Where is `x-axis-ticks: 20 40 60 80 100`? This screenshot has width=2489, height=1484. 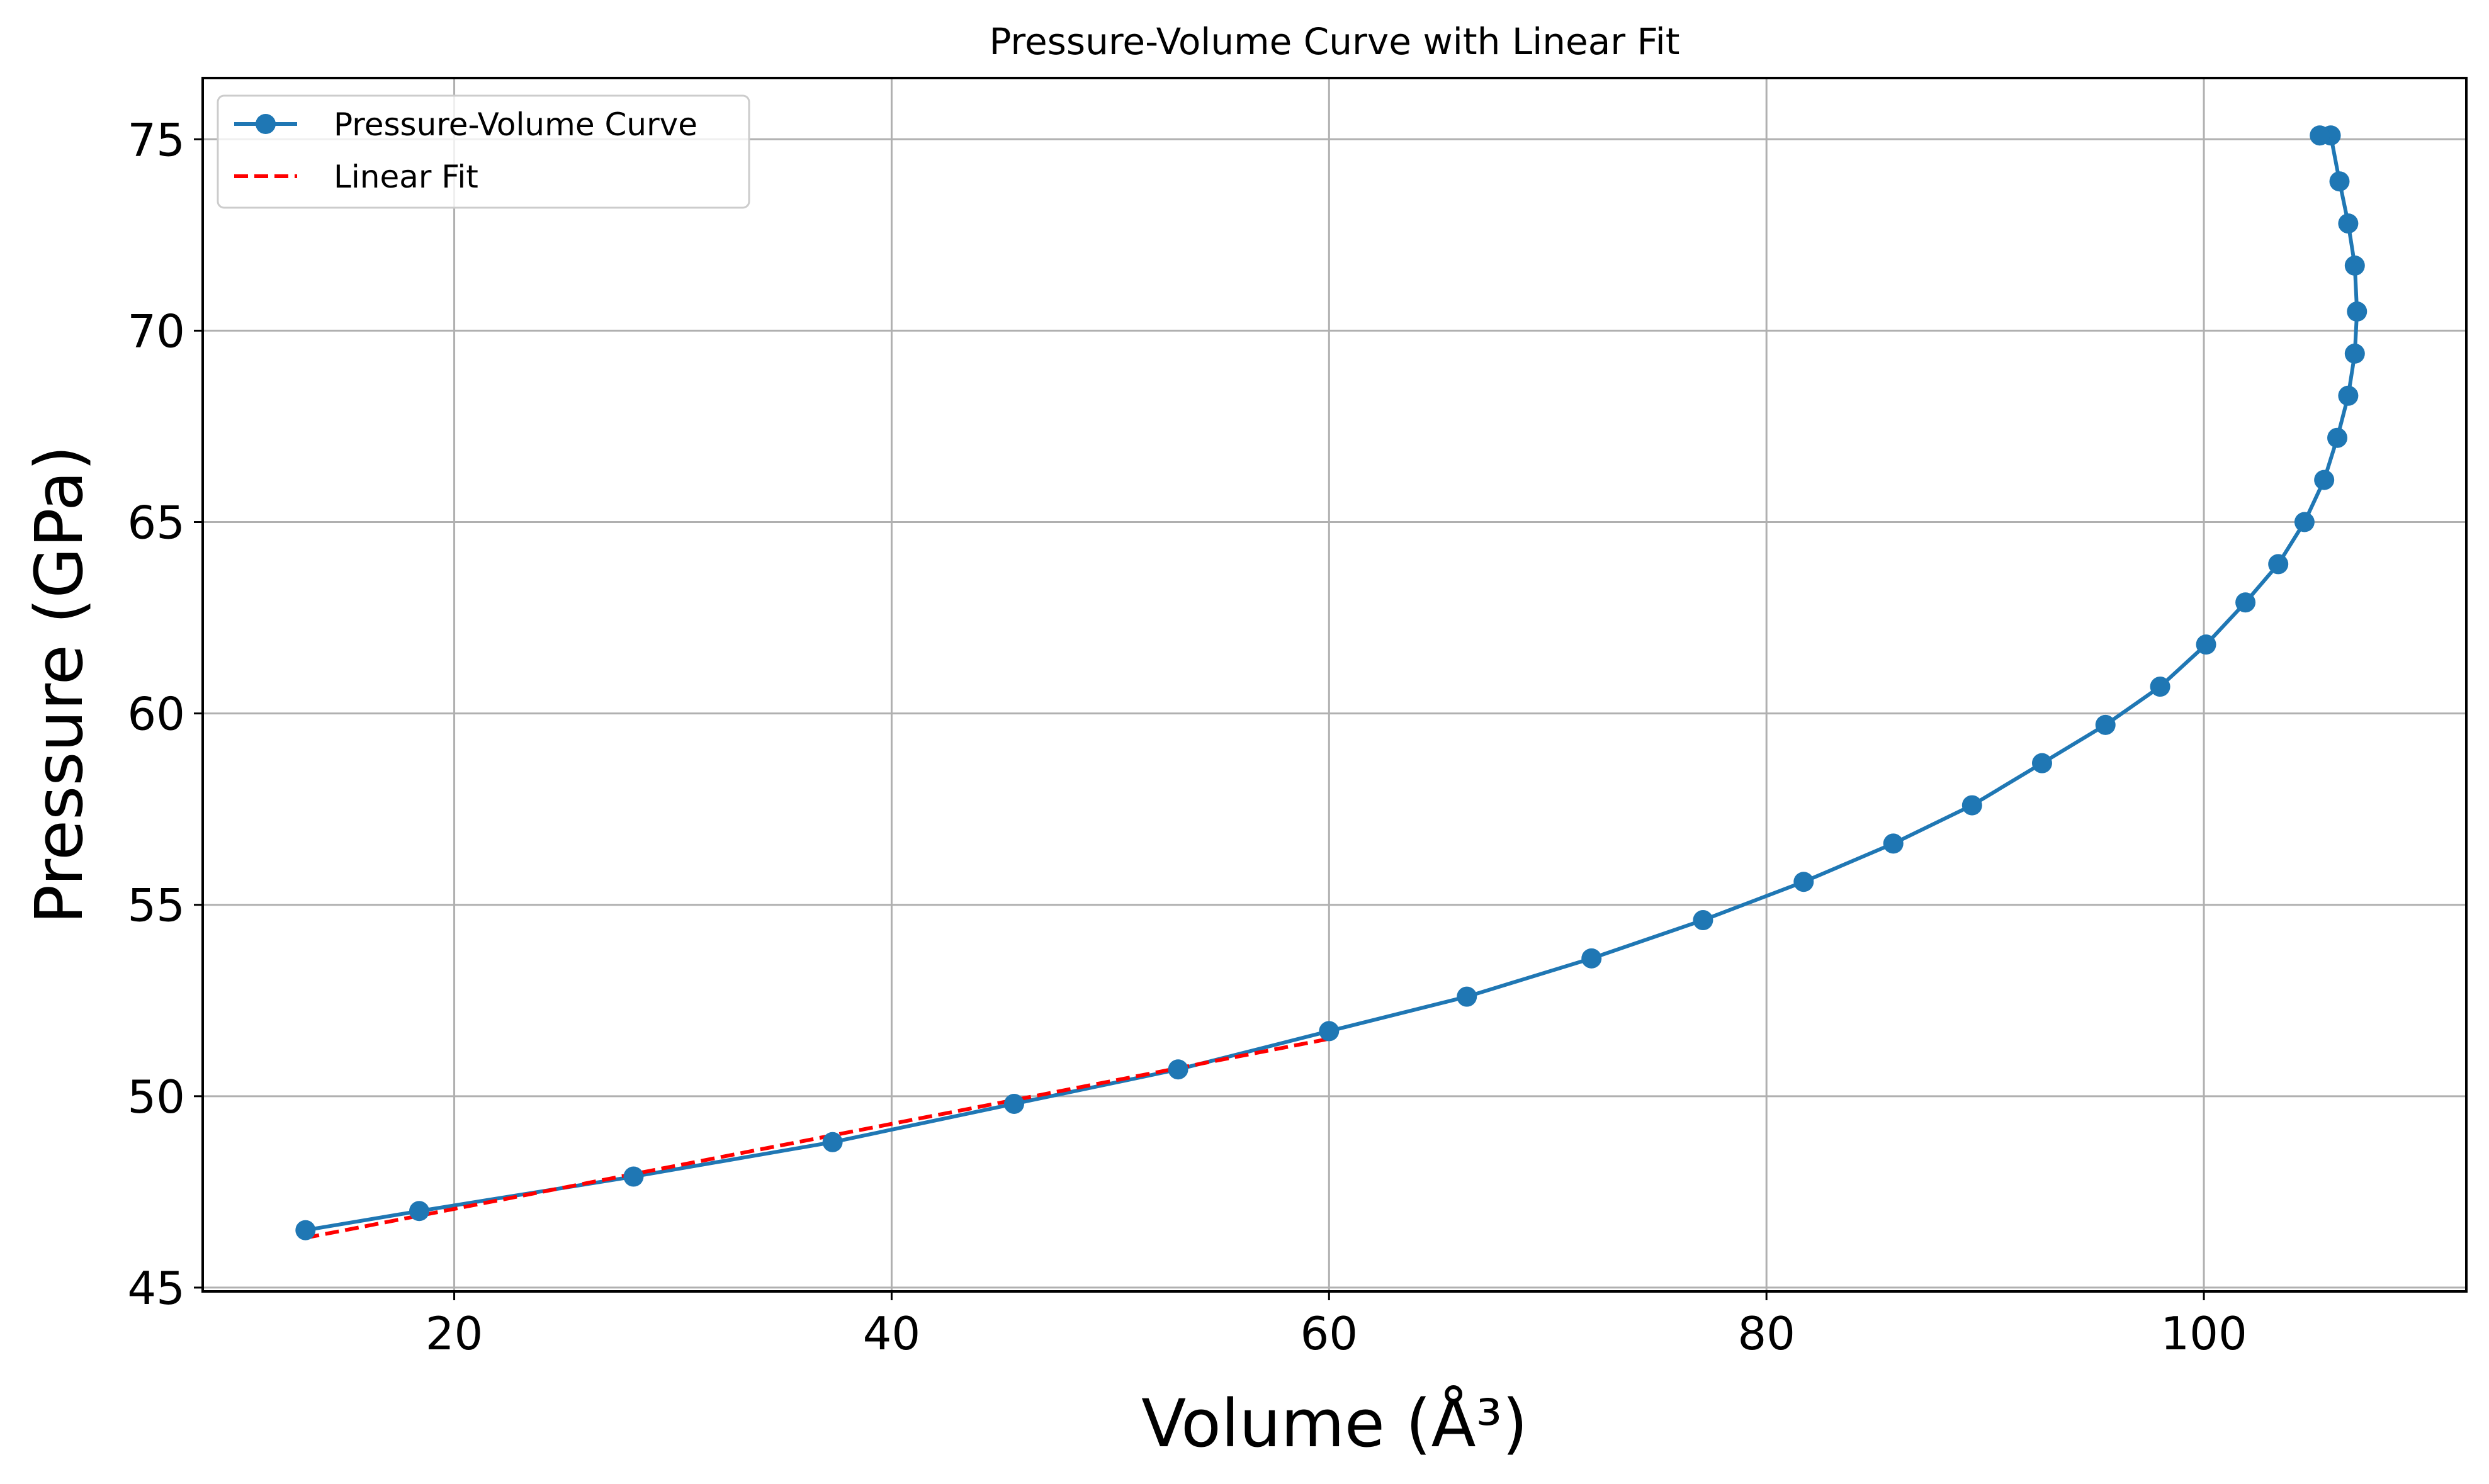 x-axis-ticks: 20 40 60 80 100 is located at coordinates (1336, 1325).